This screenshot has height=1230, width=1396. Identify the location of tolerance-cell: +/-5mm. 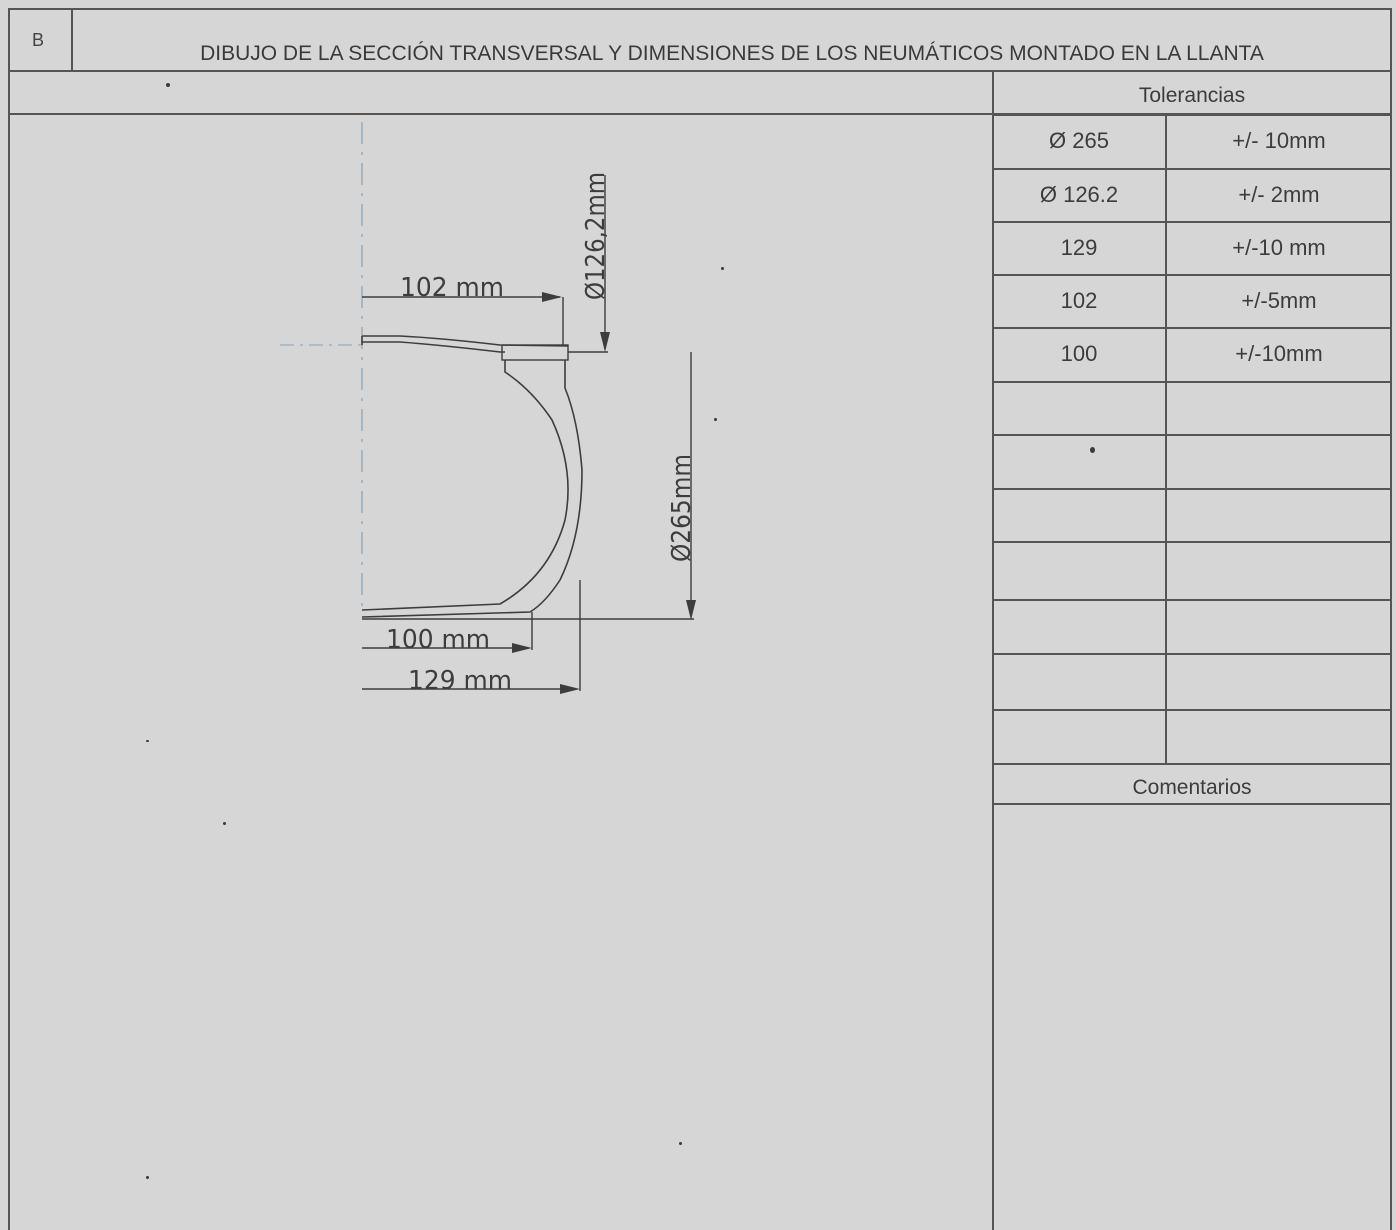
(1279, 300).